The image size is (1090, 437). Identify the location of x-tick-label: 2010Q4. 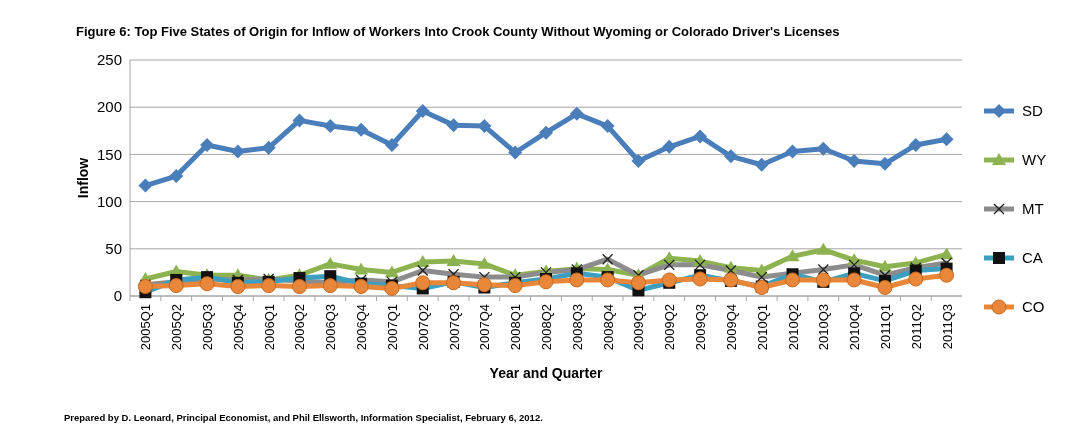
(855, 327).